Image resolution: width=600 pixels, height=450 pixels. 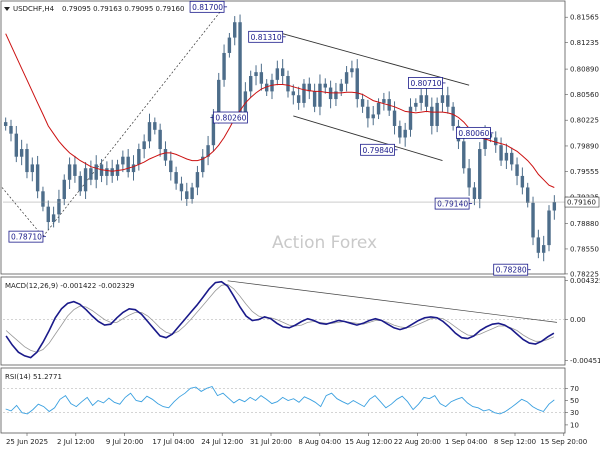 I want to click on time-tick-label: 1 Sep 04:00, so click(x=466, y=442).